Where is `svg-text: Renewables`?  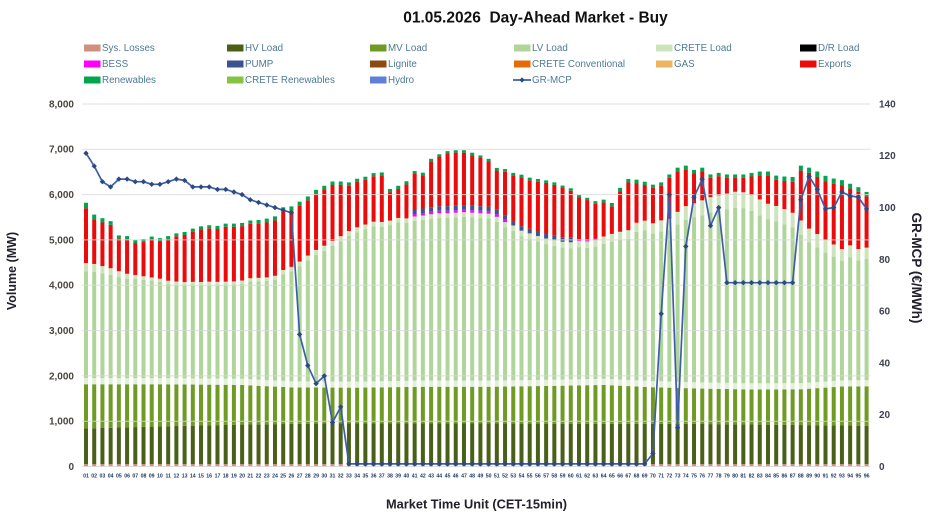
svg-text: Renewables is located at coordinates (129, 80).